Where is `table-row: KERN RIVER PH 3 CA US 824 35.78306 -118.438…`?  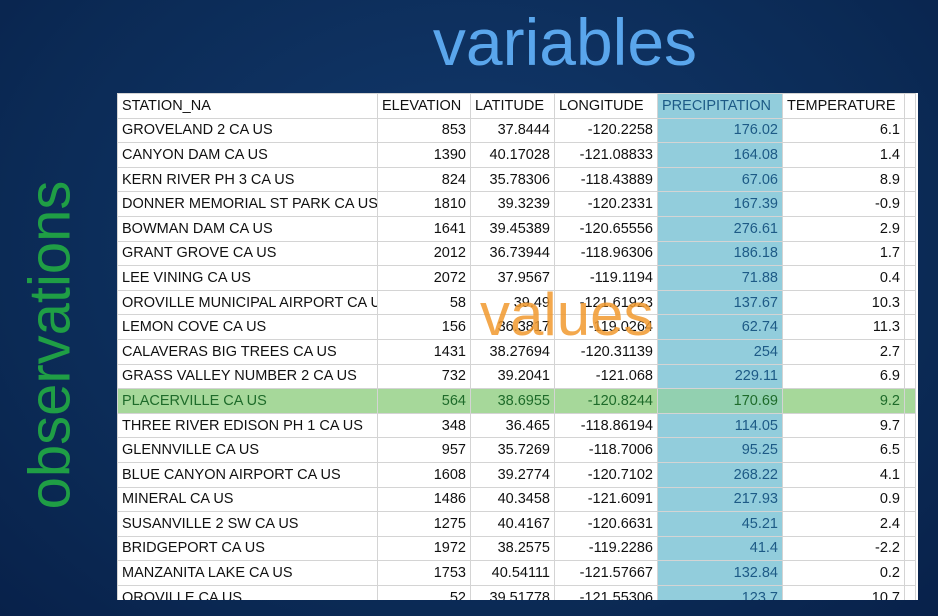 table-row: KERN RIVER PH 3 CA US 824 35.78306 -118.438… is located at coordinates (516, 179).